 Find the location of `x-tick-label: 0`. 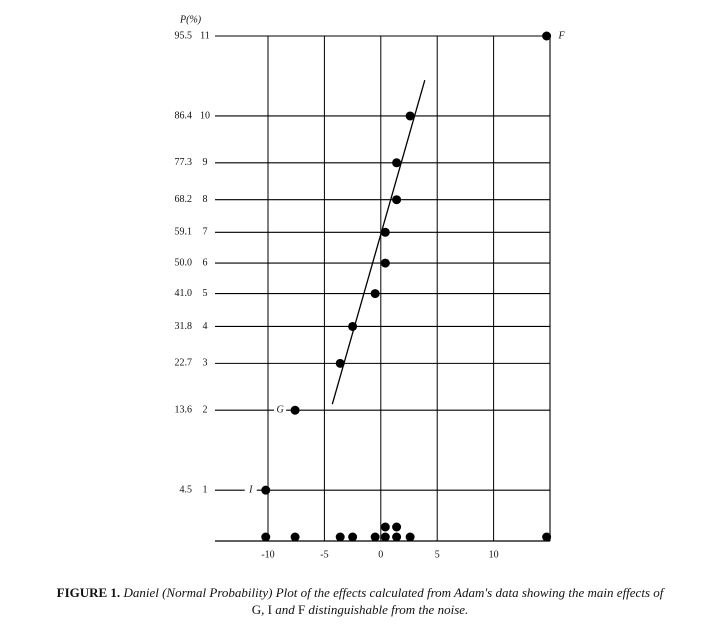

x-tick-label: 0 is located at coordinates (380, 554).